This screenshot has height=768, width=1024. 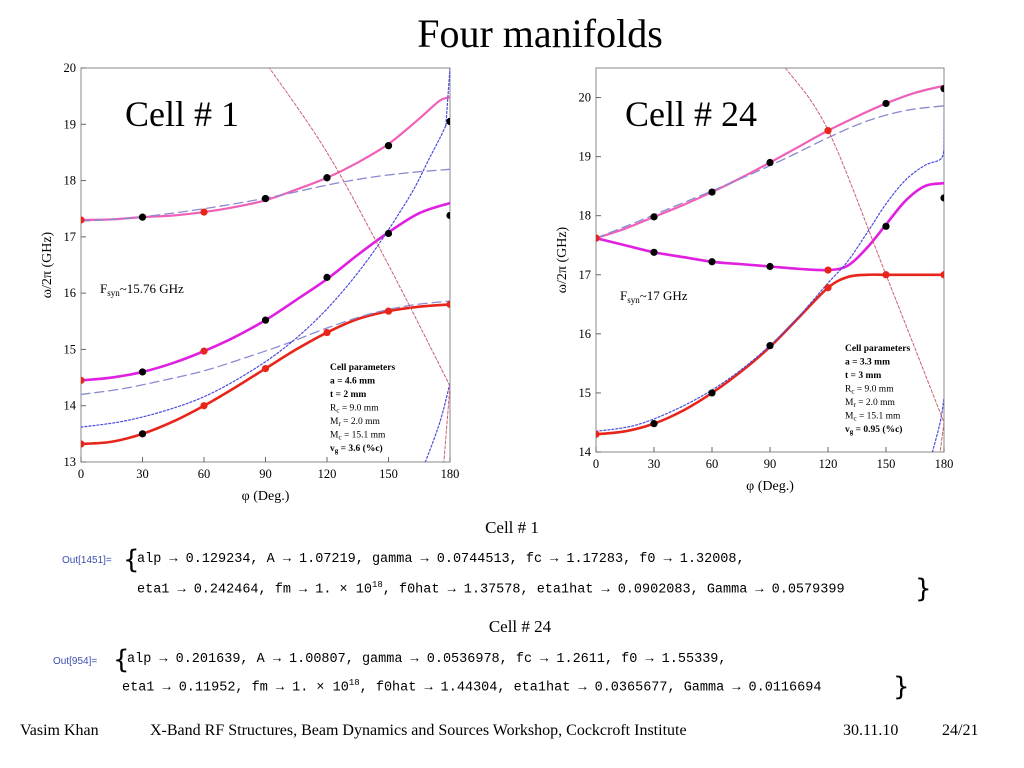 What do you see at coordinates (585, 334) in the screenshot?
I see `y-tick-label: 16` at bounding box center [585, 334].